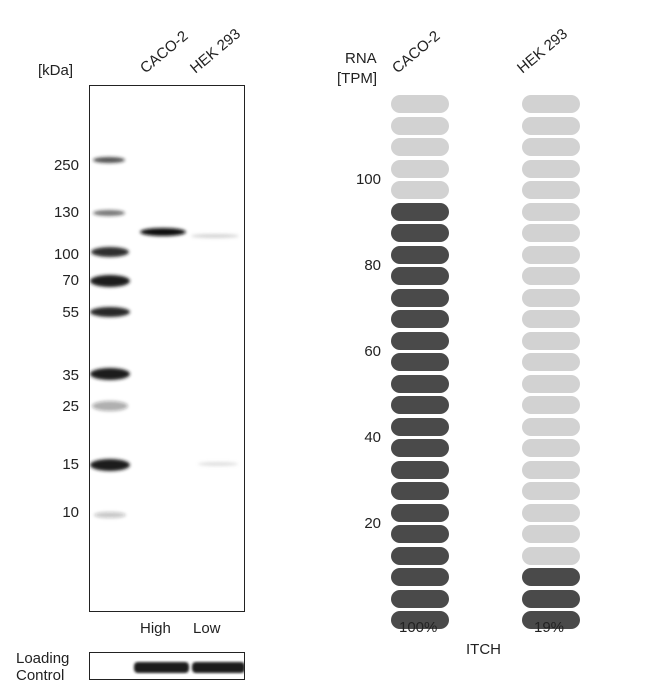 The image size is (646, 684). What do you see at coordinates (372, 265) in the screenshot?
I see `rna-ytick-80: 80` at bounding box center [372, 265].